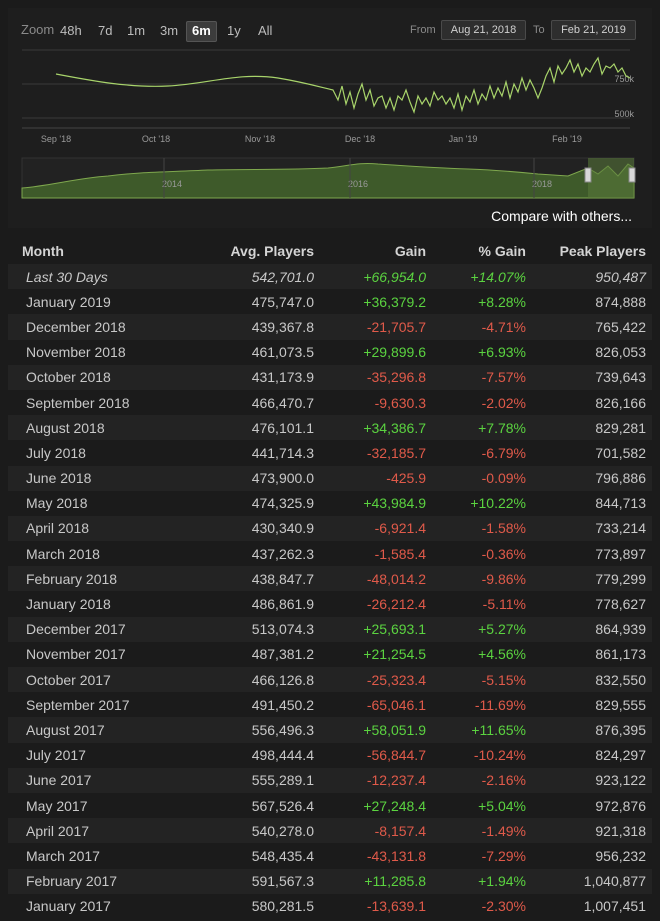 This screenshot has width=660, height=921. I want to click on month-cell: December 2017, so click(76, 629).